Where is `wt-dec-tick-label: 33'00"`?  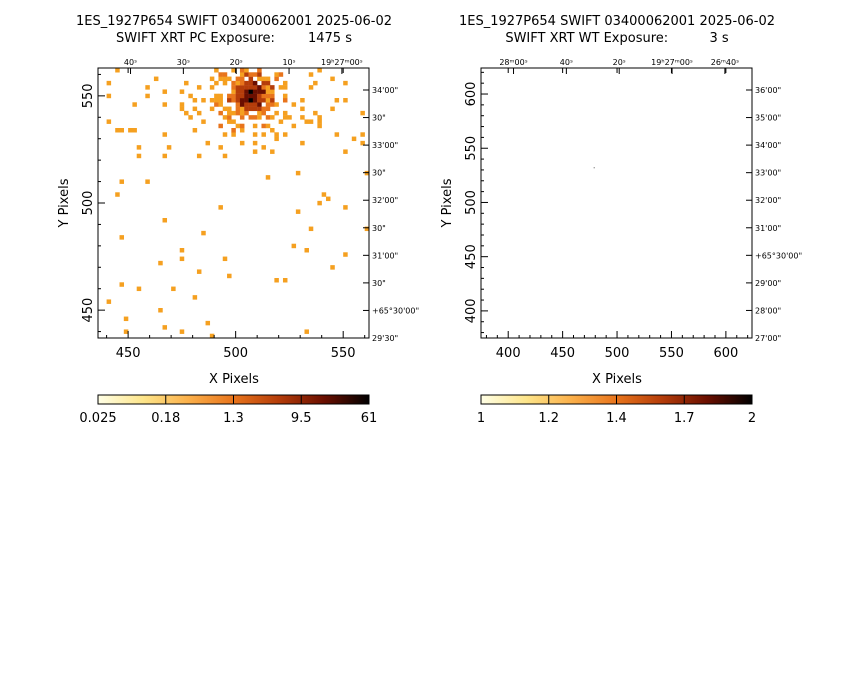
wt-dec-tick-label: 33'00" is located at coordinates (768, 173).